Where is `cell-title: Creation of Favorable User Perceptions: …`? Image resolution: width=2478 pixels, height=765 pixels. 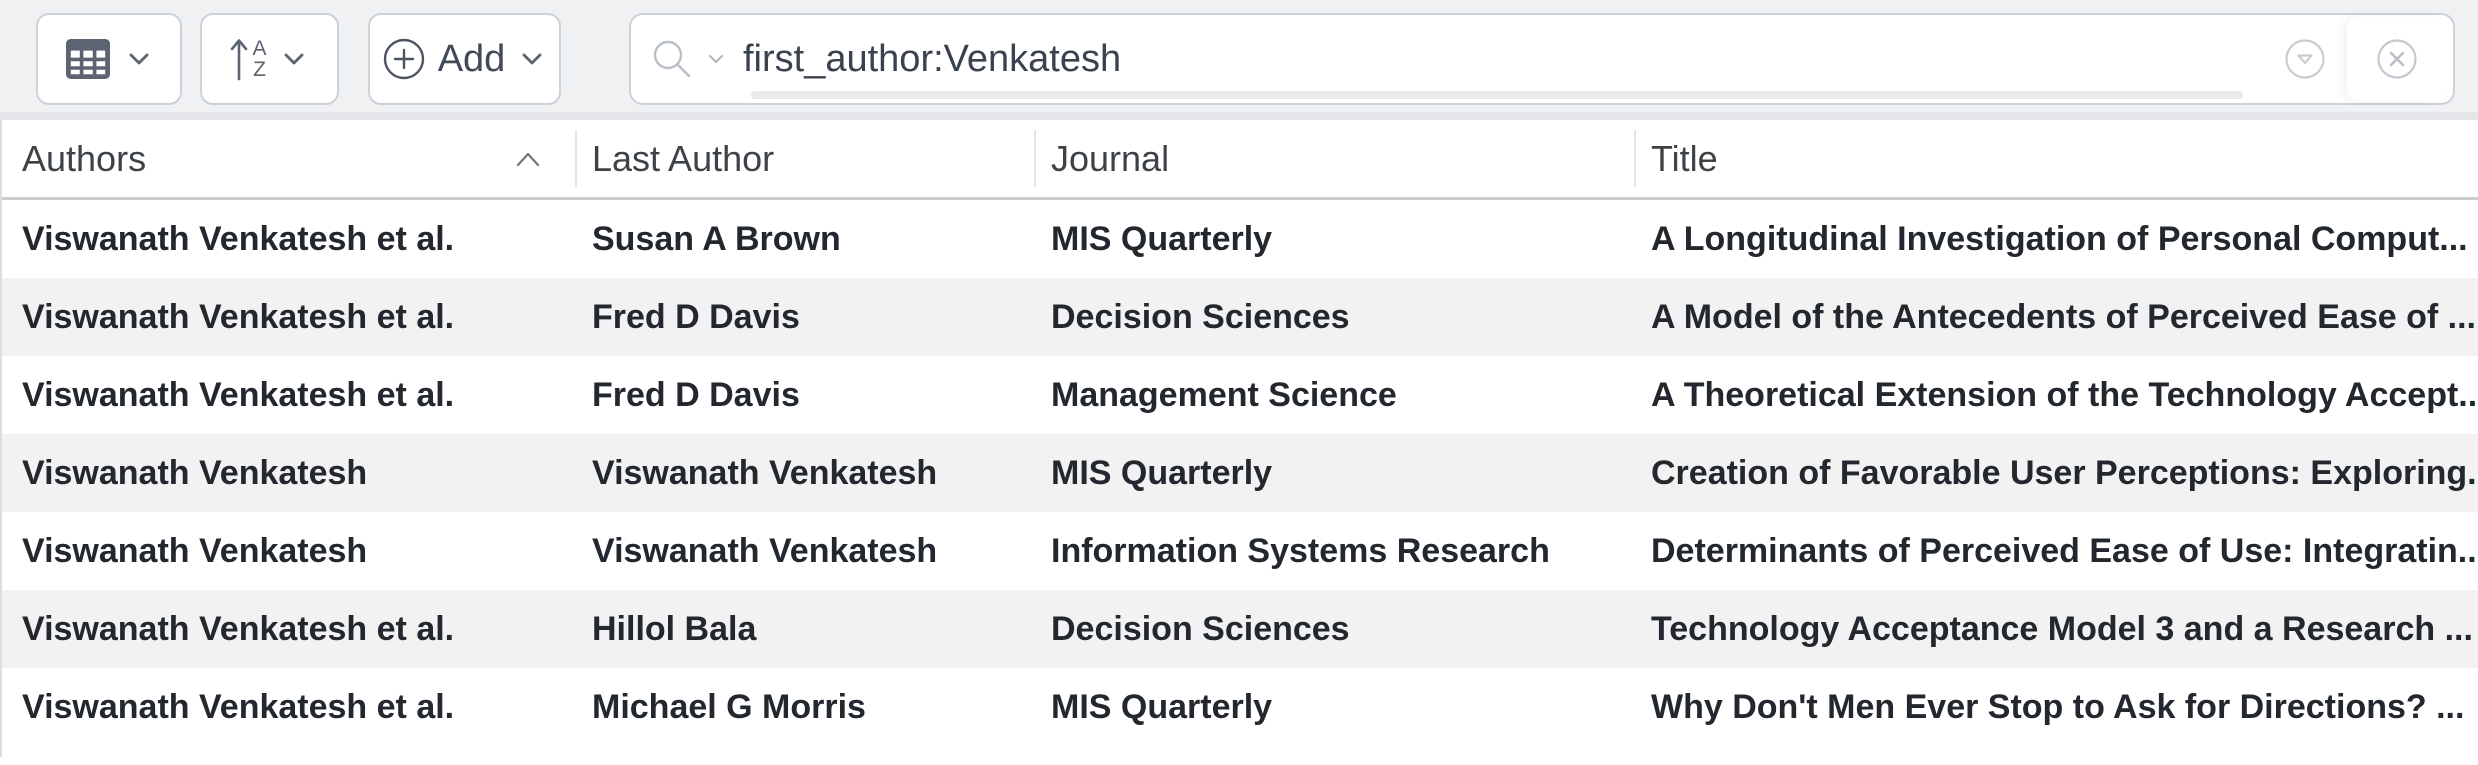
cell-title: Creation of Favorable User Perceptions: … is located at coordinates (2064, 472).